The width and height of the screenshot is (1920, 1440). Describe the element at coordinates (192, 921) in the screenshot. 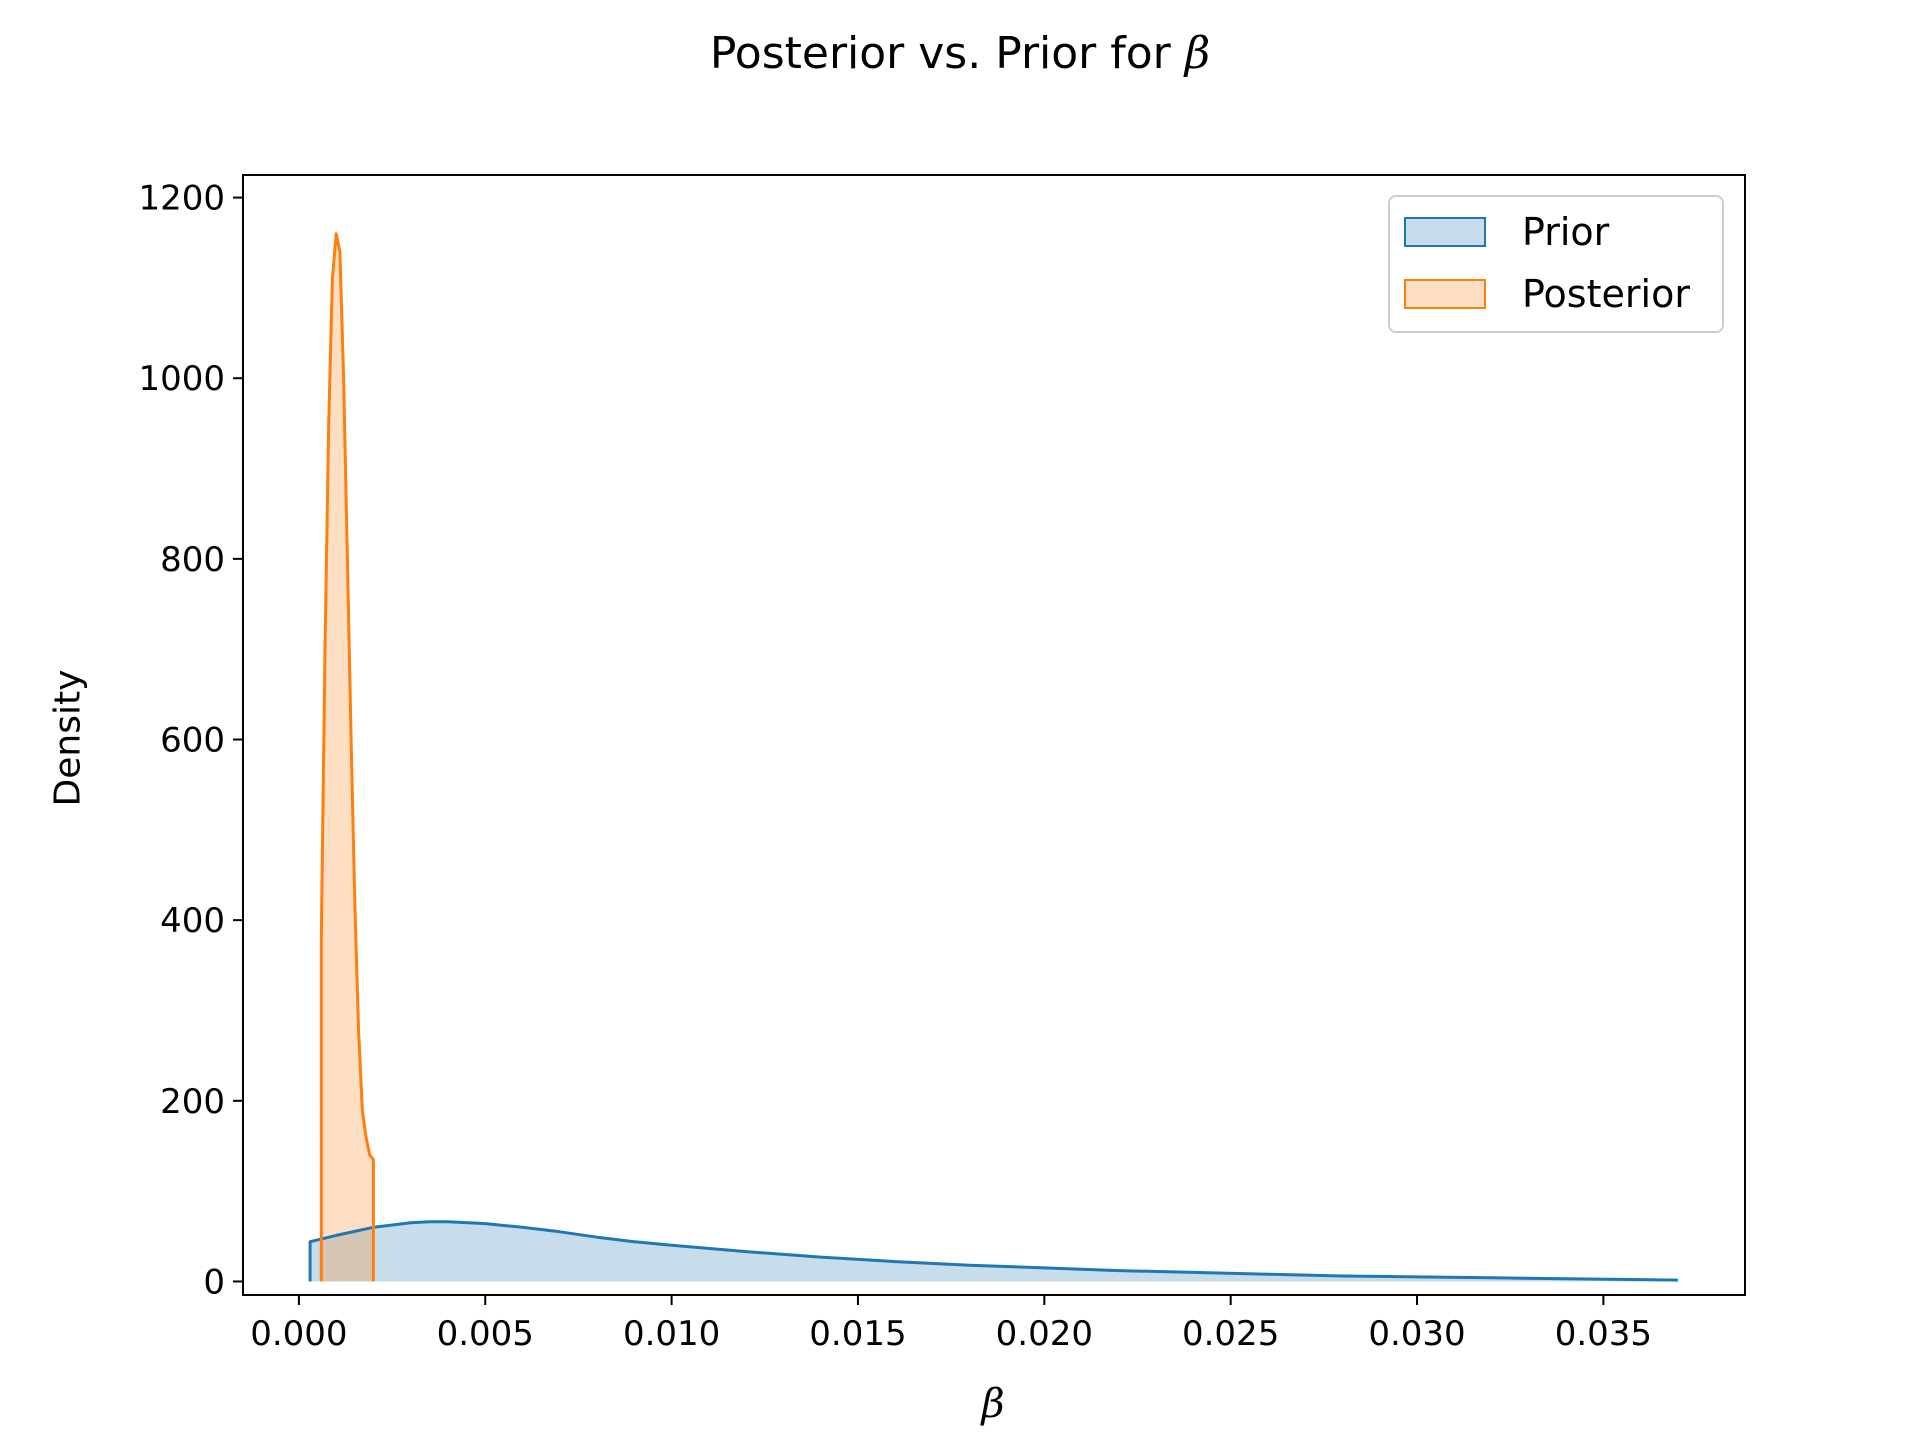

I see `y-tick-label: 400` at that location.